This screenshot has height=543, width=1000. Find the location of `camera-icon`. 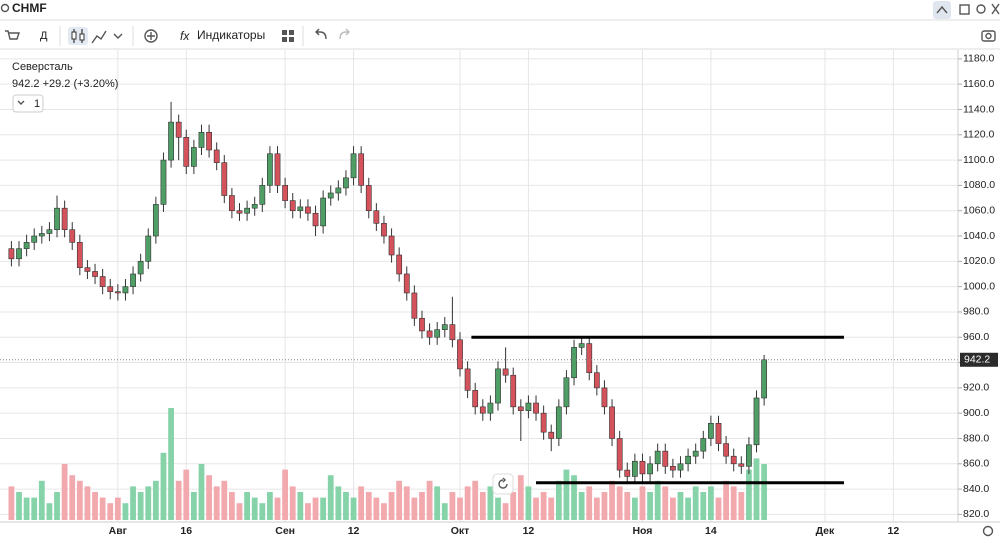

camera-icon is located at coordinates (988, 36).